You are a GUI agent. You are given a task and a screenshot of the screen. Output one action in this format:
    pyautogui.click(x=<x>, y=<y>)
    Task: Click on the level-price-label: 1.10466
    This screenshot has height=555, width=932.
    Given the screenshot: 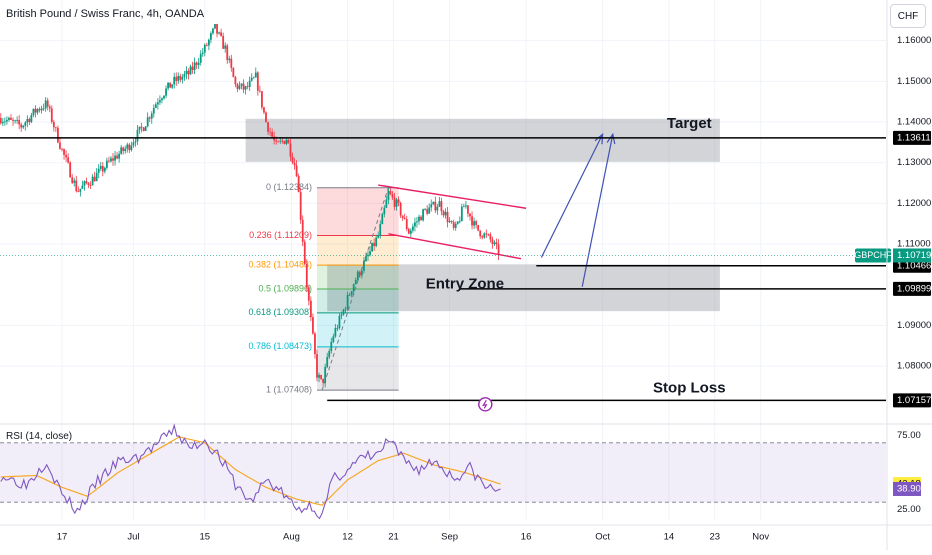 What is the action you would take?
    pyautogui.click(x=914, y=265)
    